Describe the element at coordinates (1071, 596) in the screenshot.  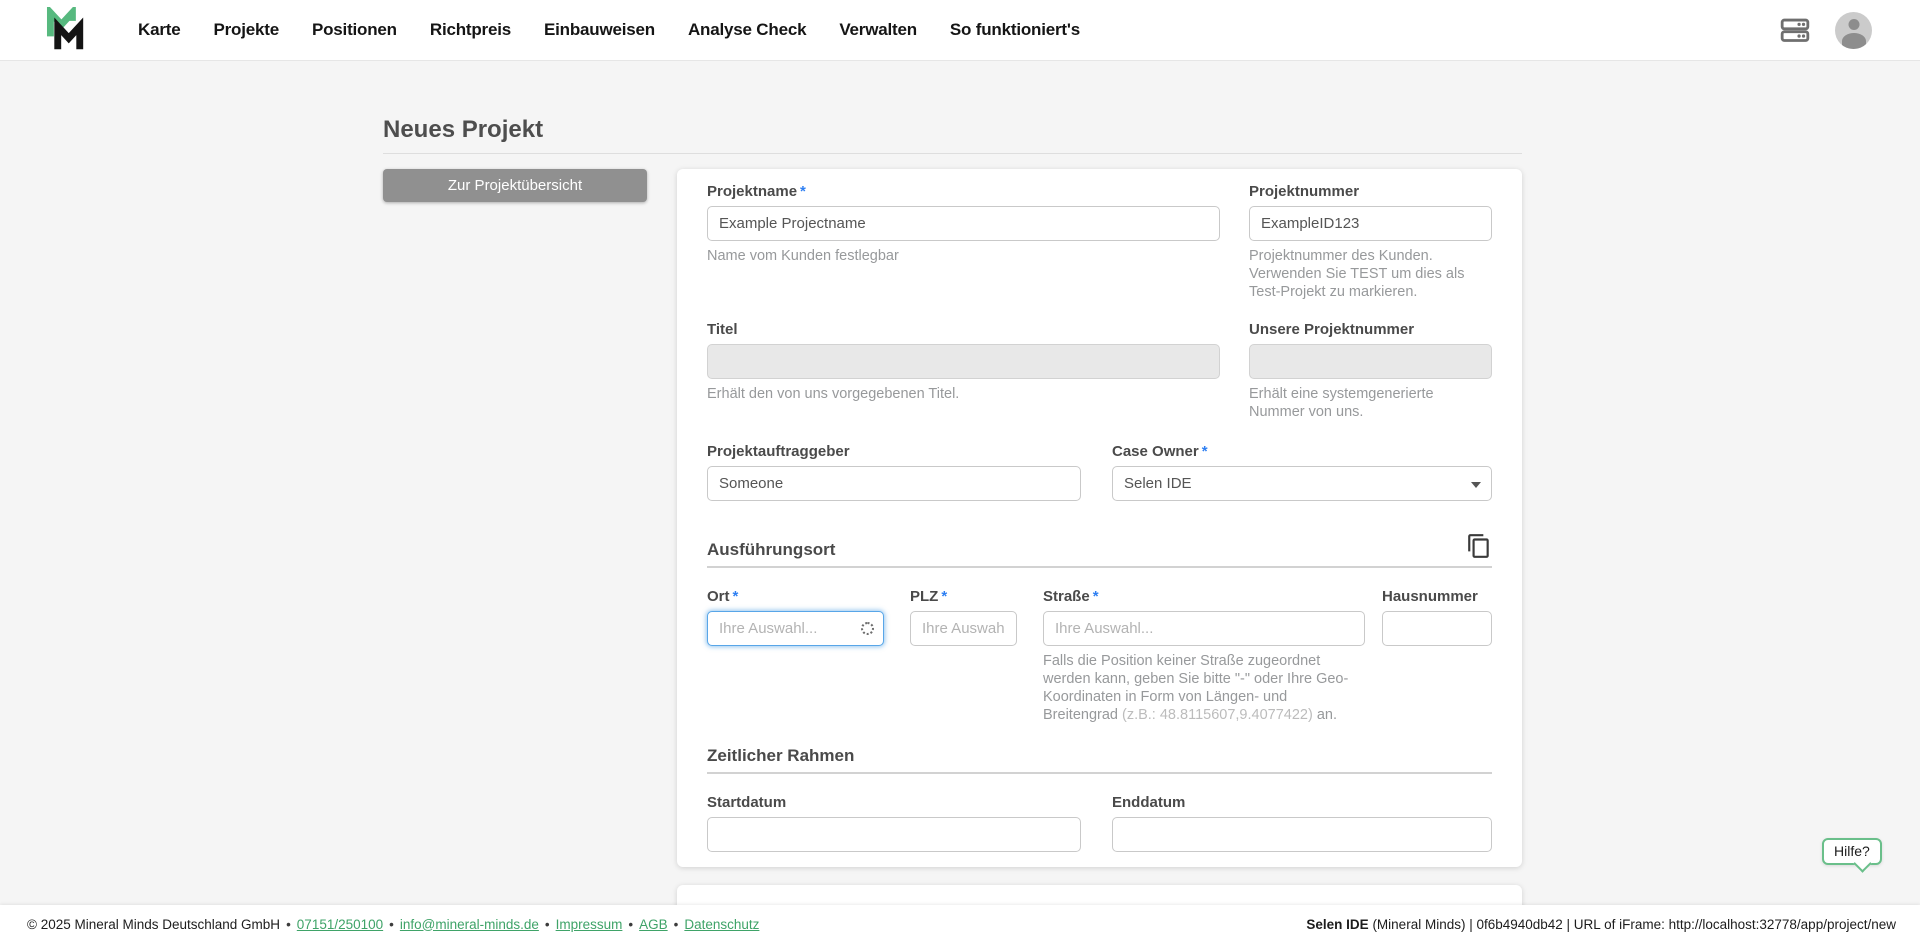
I see `strasse-label: Straße *` at that location.